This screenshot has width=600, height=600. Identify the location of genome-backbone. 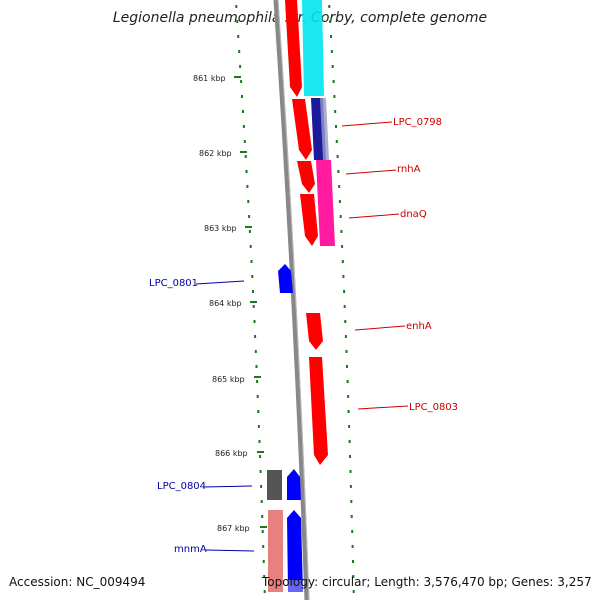
(291, 300).